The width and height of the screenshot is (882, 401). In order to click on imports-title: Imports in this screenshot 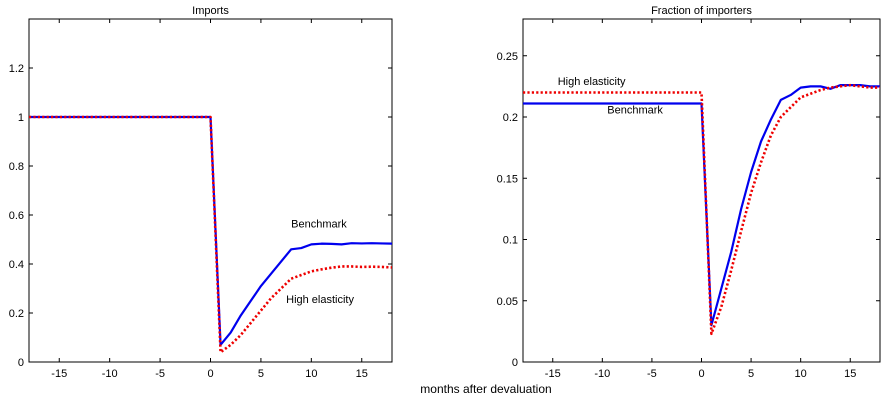, I will do `click(210, 11)`.